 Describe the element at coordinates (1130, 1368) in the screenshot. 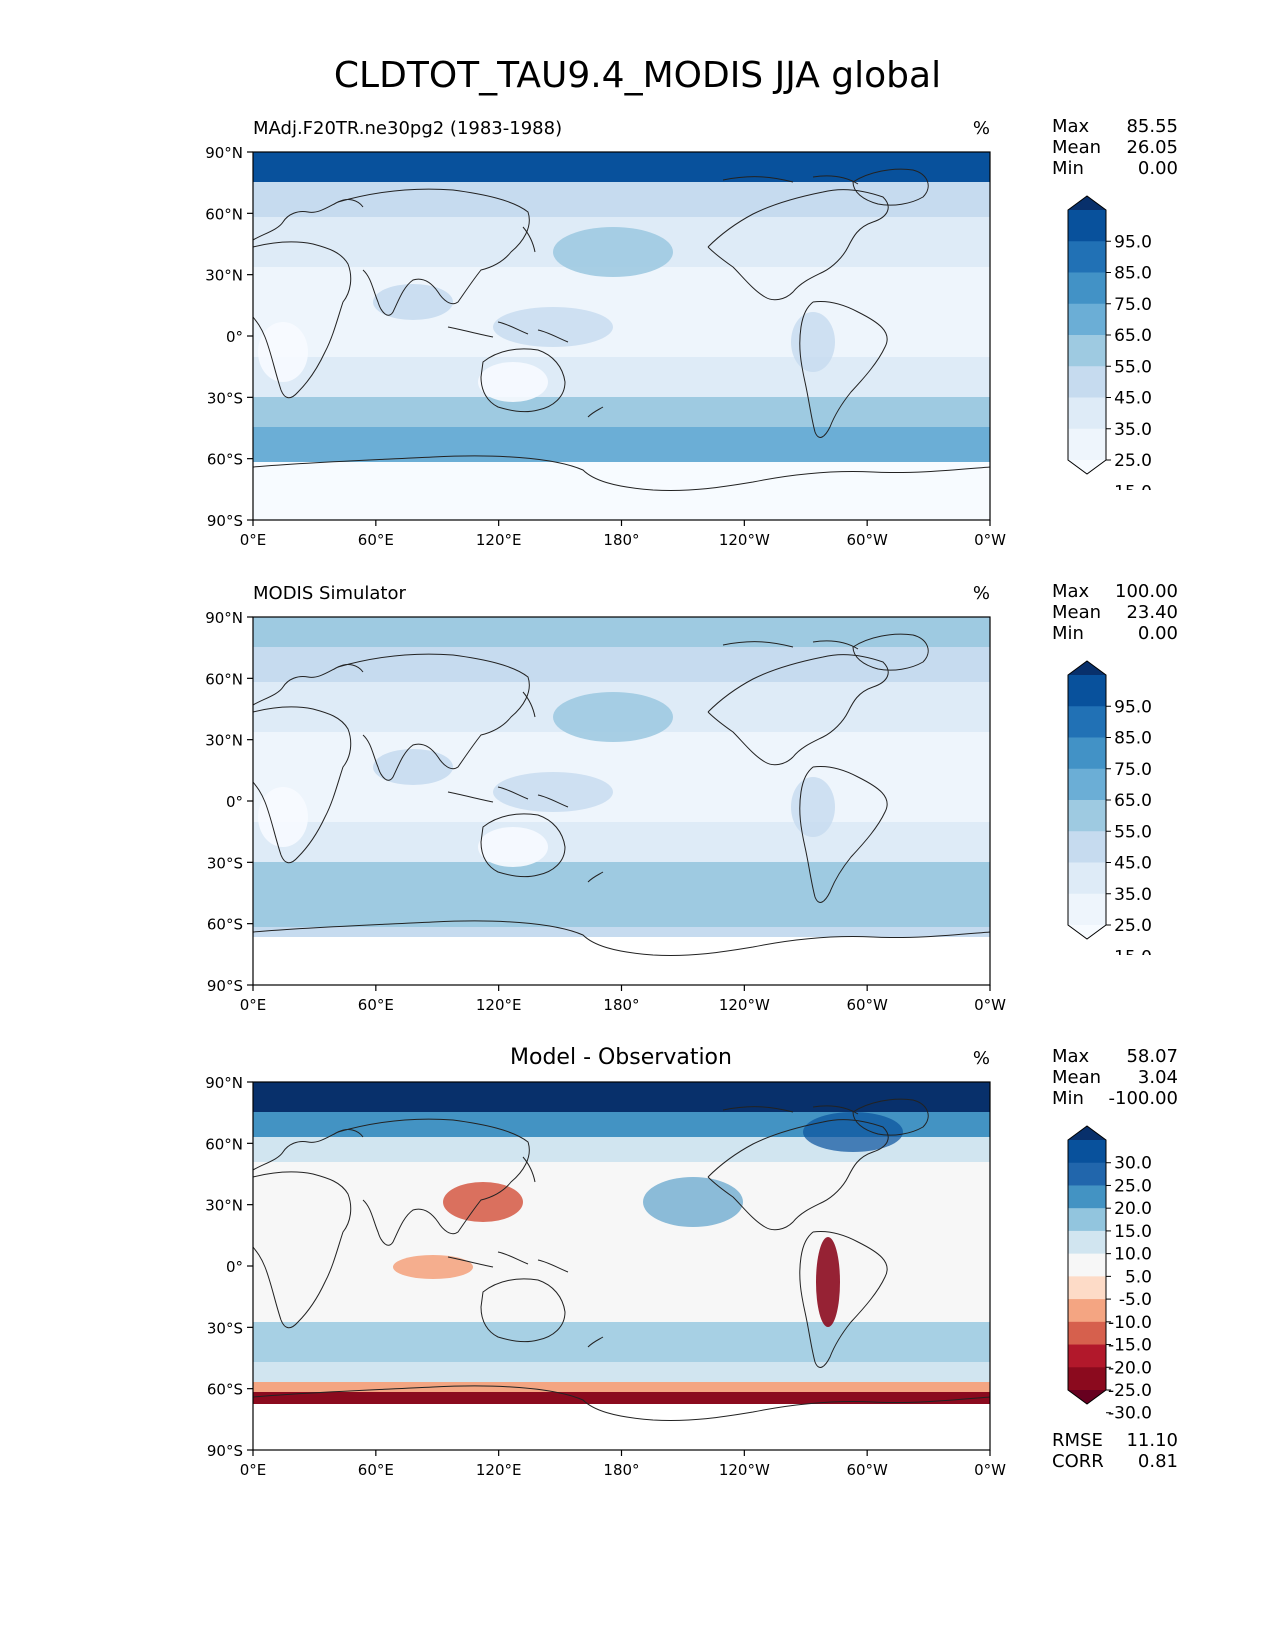

I see `colorbar-label: -20.0` at that location.